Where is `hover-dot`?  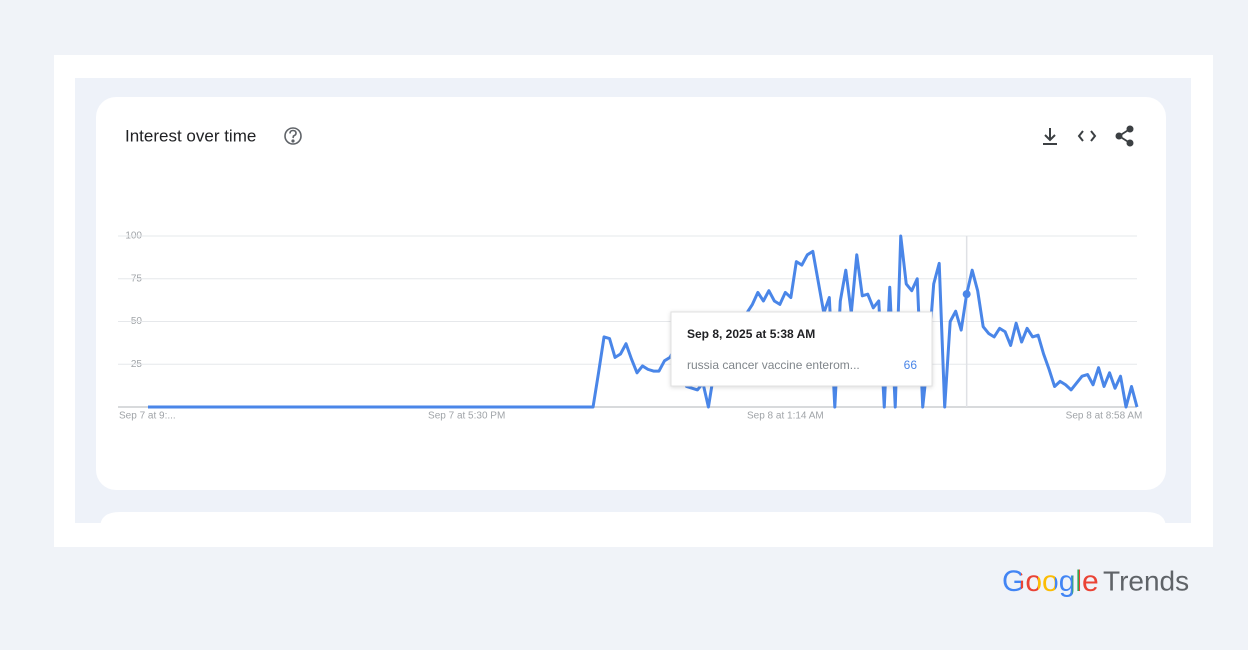
hover-dot is located at coordinates (966, 294).